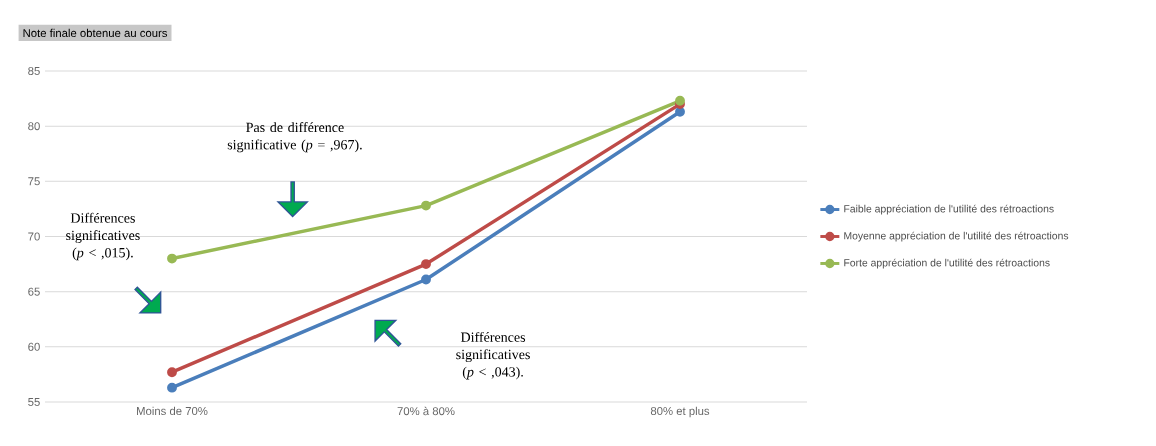 This screenshot has width=1156, height=446. What do you see at coordinates (956, 236) in the screenshot?
I see `legend-label: Moyenne appréciation de l'utilité des rétroactions` at bounding box center [956, 236].